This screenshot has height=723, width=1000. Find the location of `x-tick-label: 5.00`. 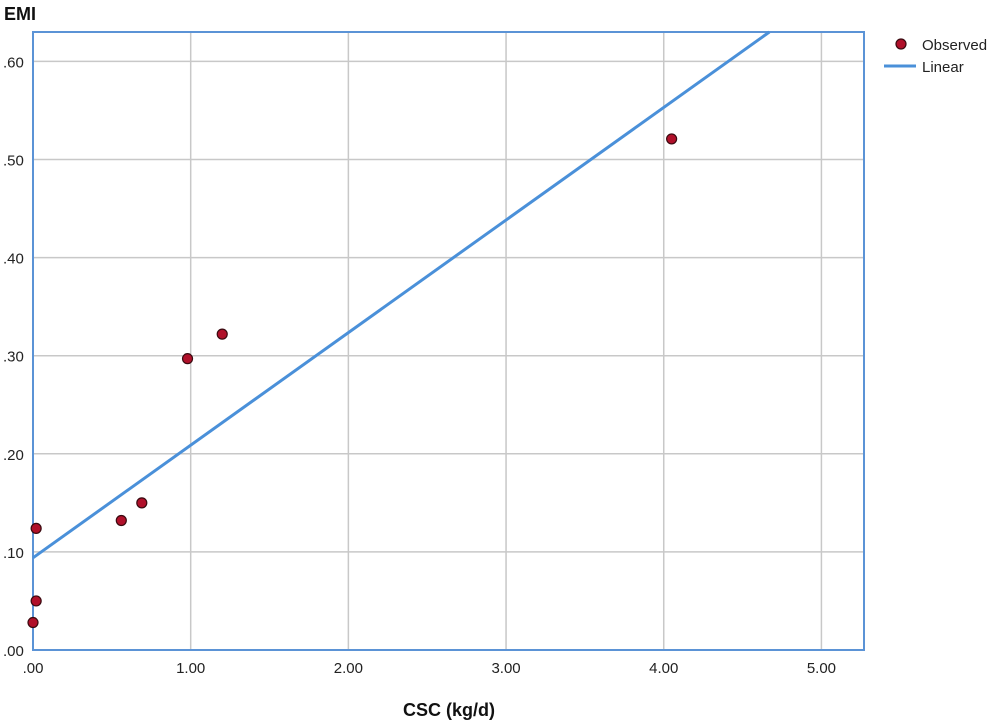

x-tick-label: 5.00 is located at coordinates (821, 668).